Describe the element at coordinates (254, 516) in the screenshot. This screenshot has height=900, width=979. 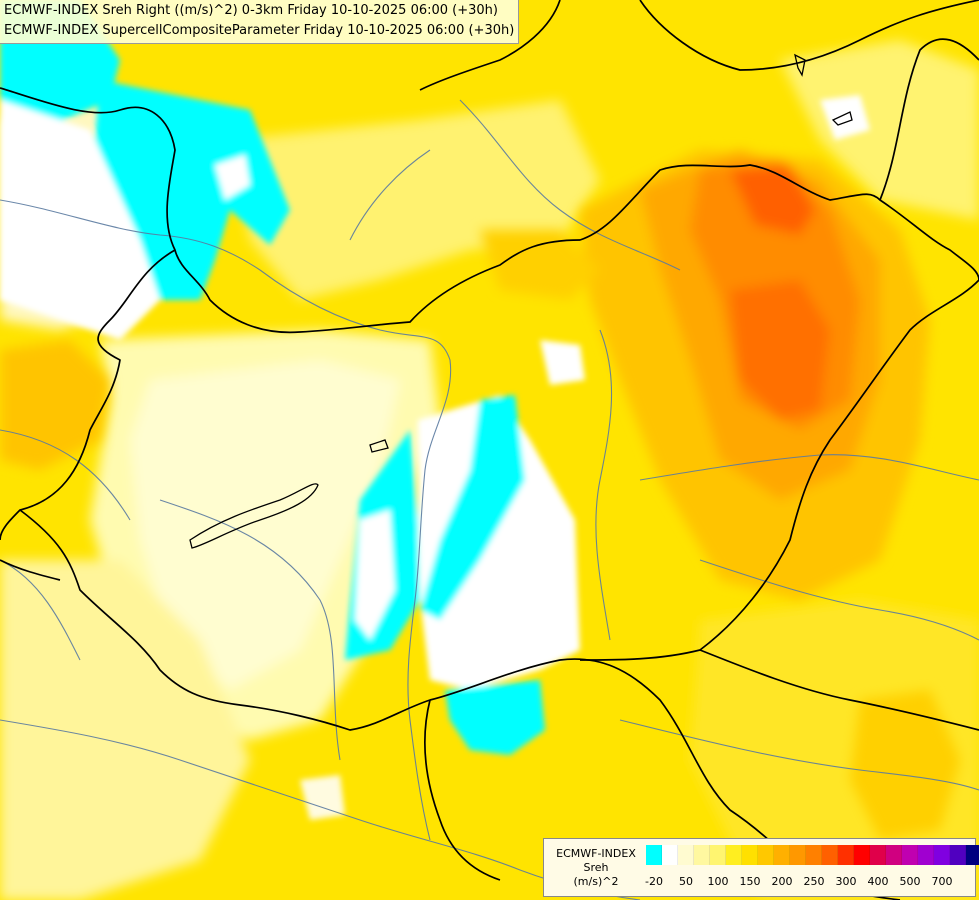
I see `lake-balaton` at that location.